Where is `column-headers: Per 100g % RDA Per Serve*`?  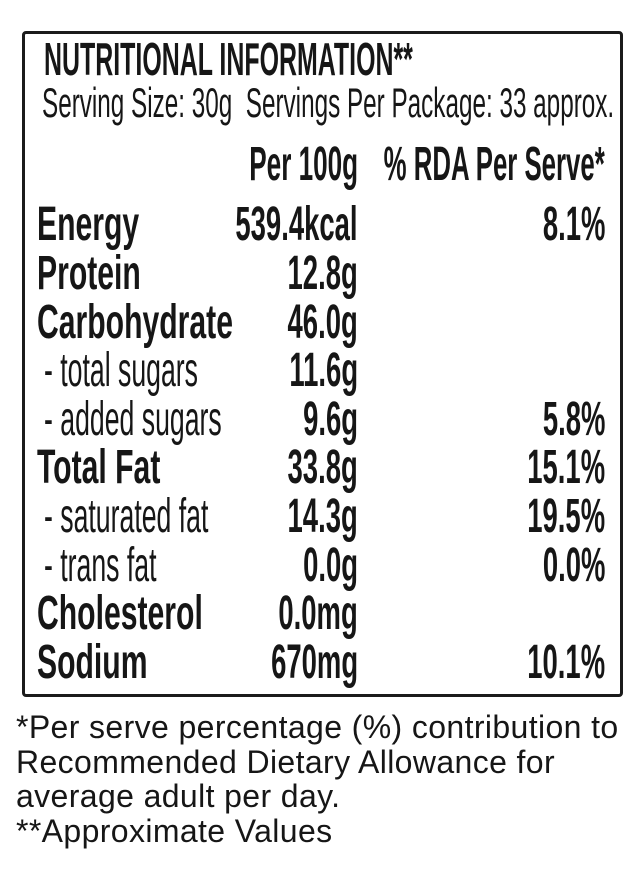
column-headers: Per 100g % RDA Per Serve* is located at coordinates (321, 163).